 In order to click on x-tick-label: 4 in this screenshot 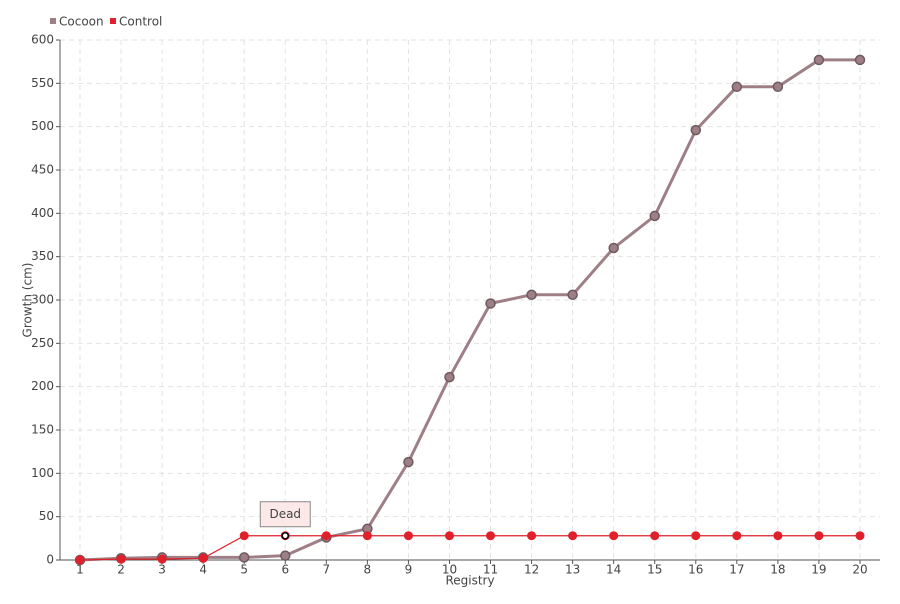, I will do `click(203, 570)`.